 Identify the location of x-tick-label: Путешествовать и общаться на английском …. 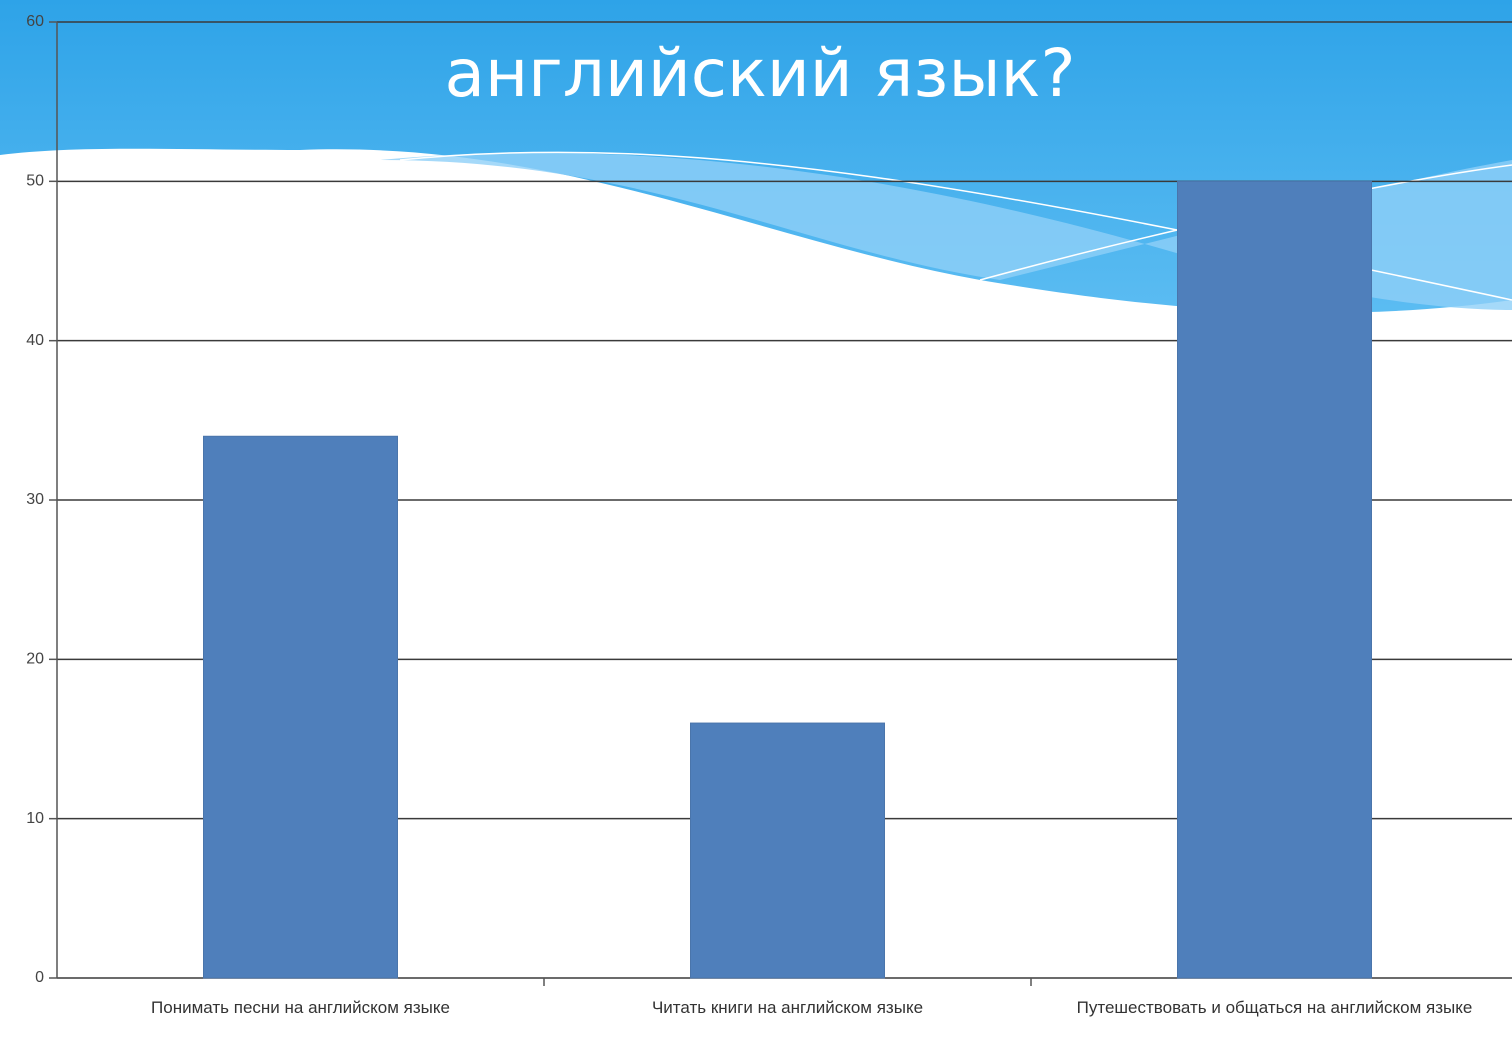
(1274, 1007).